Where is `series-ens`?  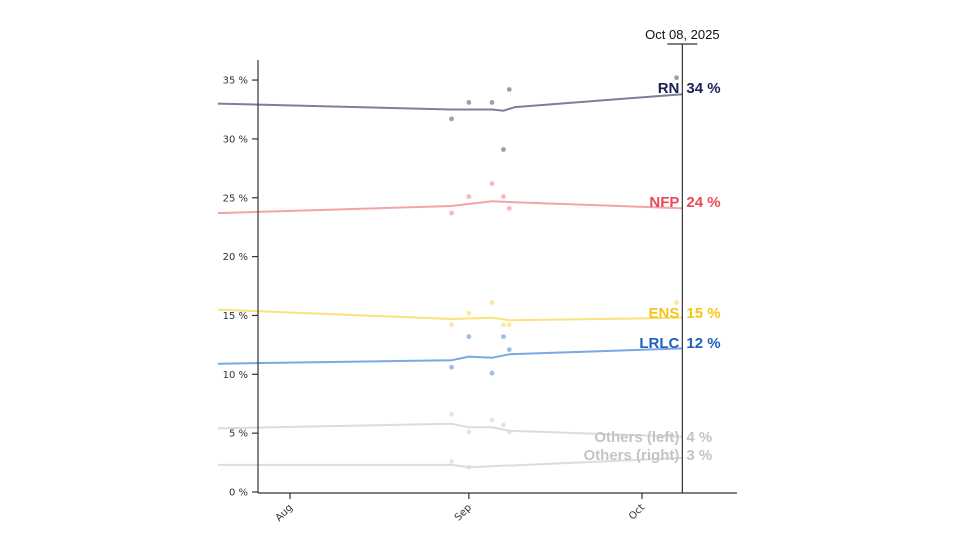 series-ens is located at coordinates (450, 314).